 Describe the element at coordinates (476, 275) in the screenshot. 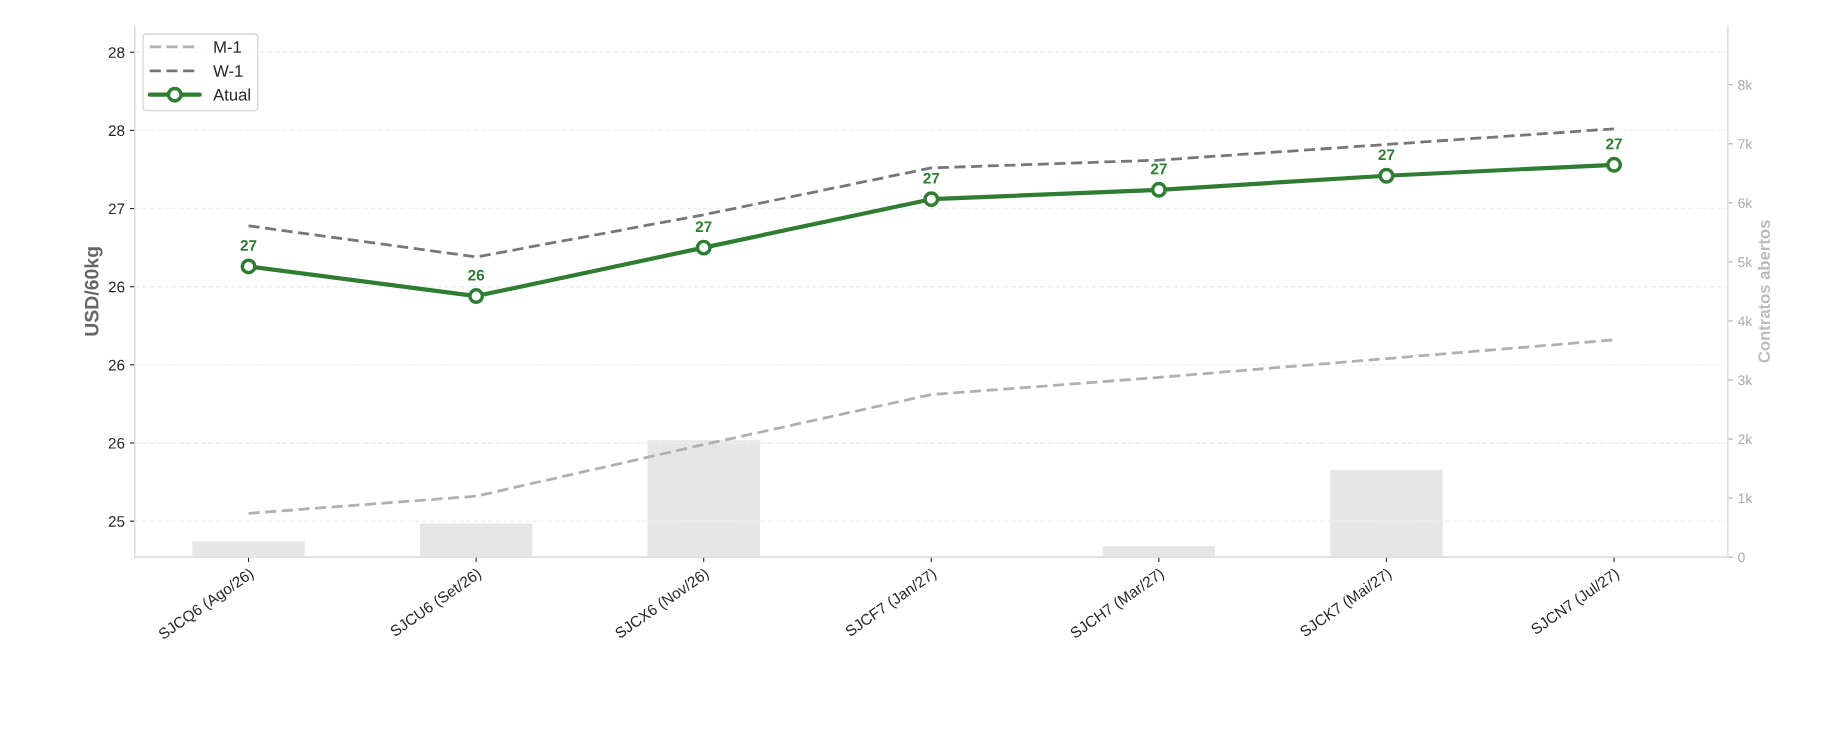

I see `data-label: 26` at that location.